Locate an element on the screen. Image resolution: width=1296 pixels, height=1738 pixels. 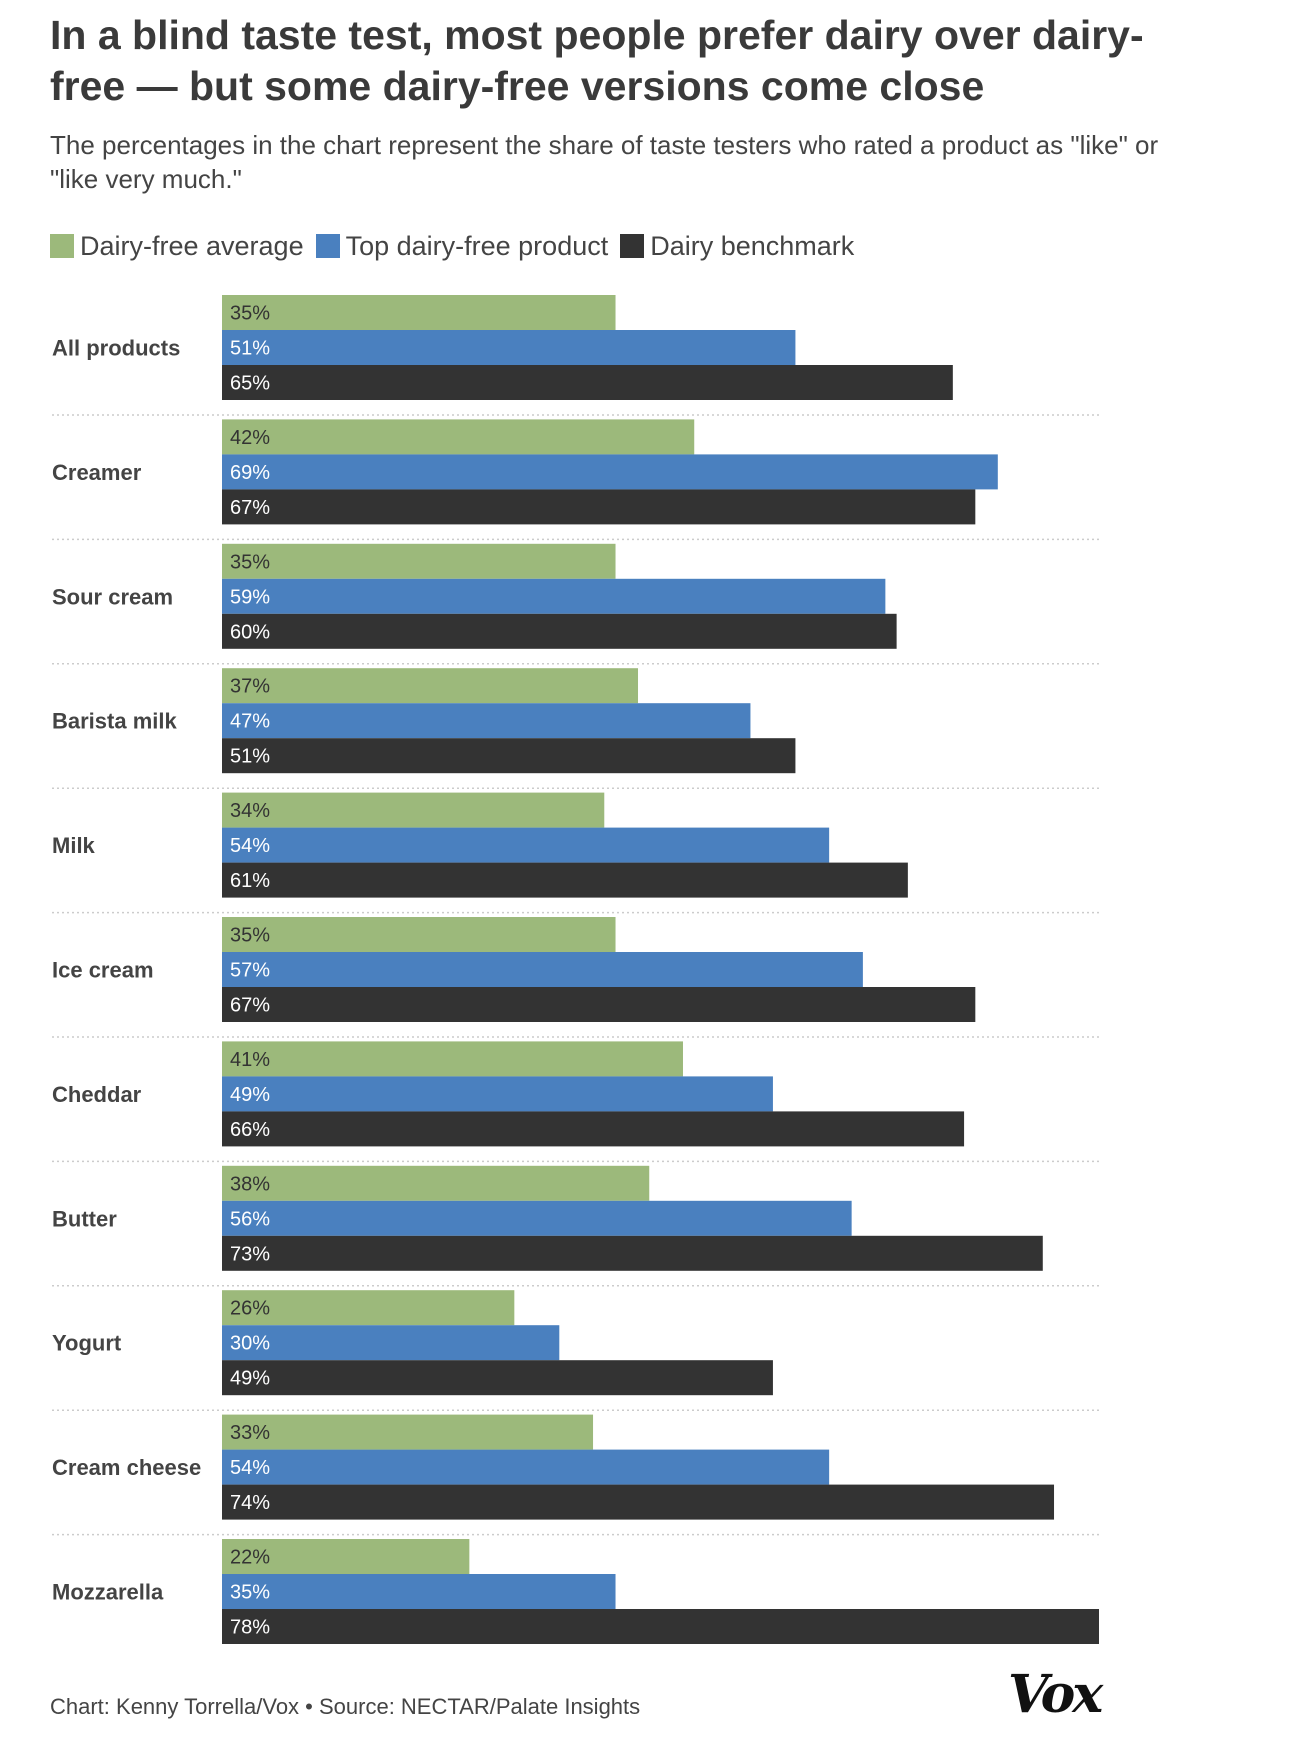
bar-all-products-dairy-free-average is located at coordinates (419, 312).